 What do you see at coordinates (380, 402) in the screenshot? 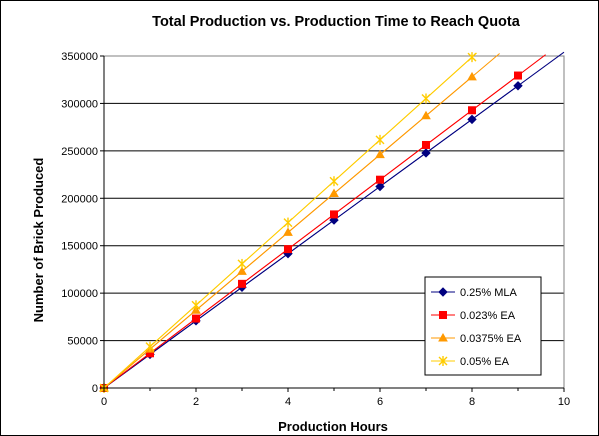
I see `x-tick-label: 6` at bounding box center [380, 402].